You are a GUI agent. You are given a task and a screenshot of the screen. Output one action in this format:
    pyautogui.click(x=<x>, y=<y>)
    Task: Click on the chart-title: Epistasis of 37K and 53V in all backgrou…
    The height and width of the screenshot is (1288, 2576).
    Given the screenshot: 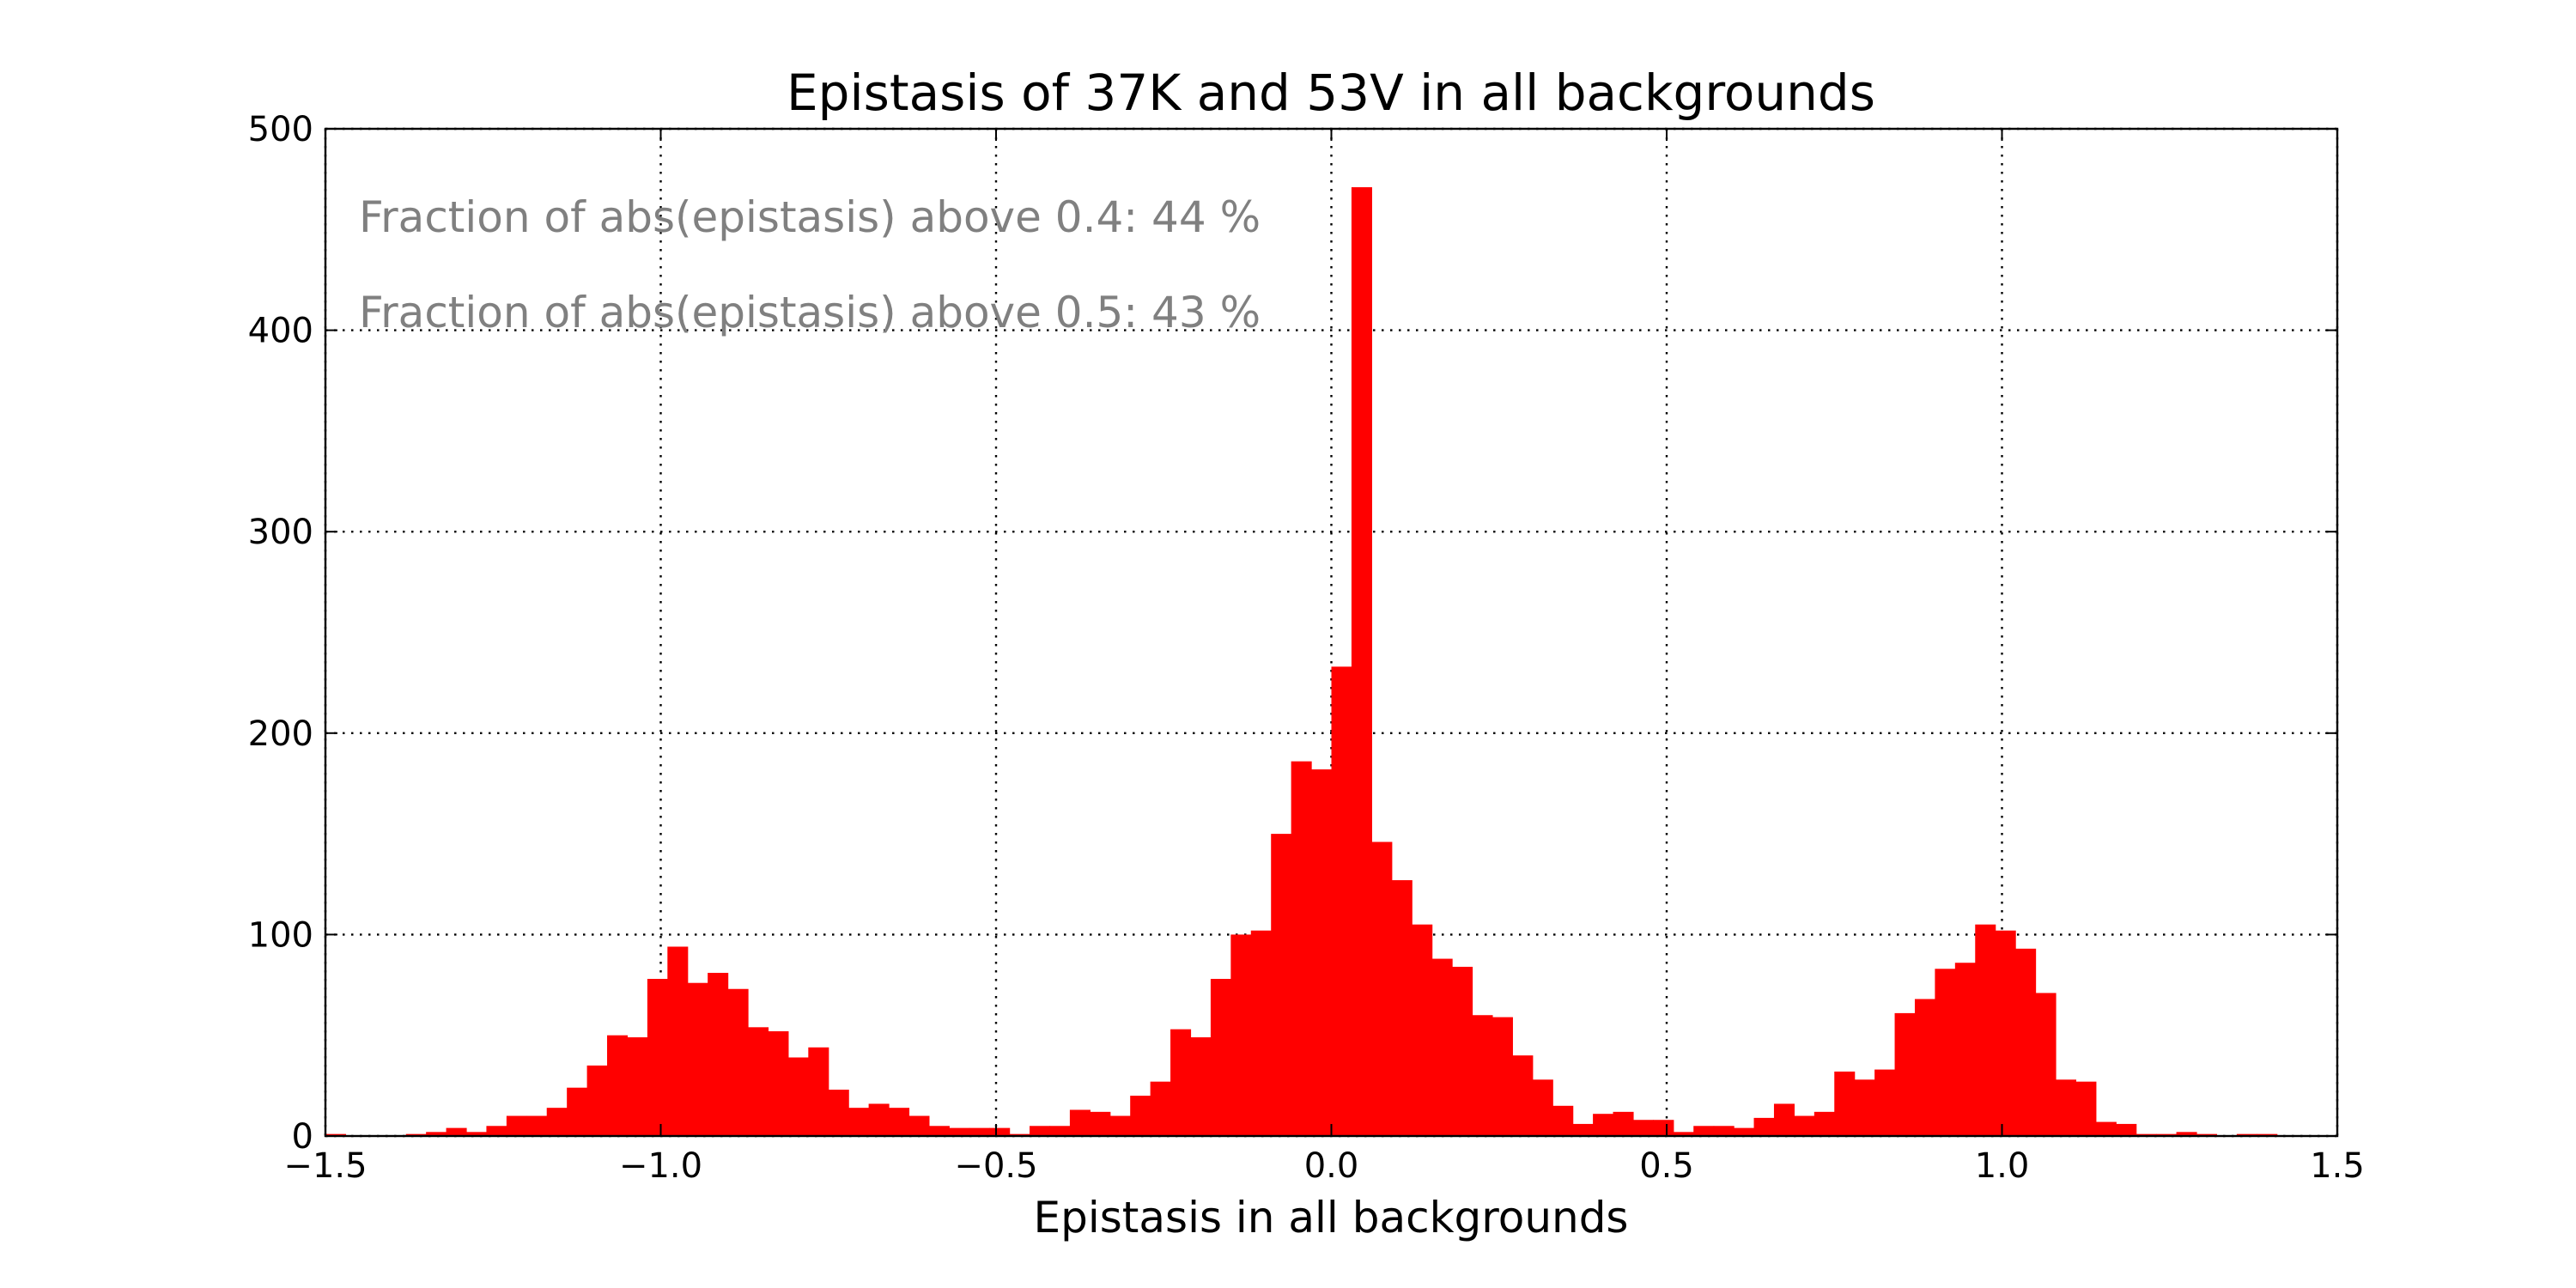 What is the action you would take?
    pyautogui.click(x=1331, y=93)
    